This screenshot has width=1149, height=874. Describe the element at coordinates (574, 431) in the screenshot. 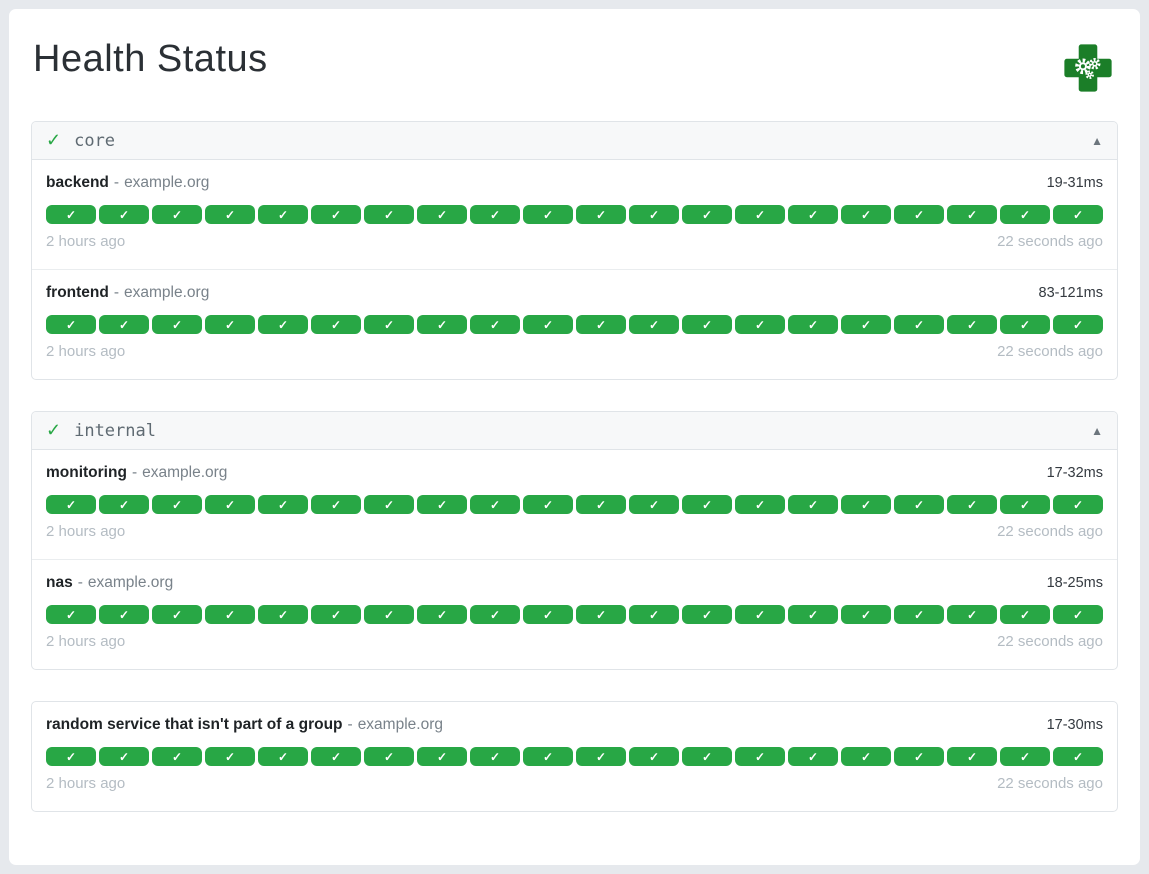

I see `group-header-internal: ✓ internal ▲` at that location.